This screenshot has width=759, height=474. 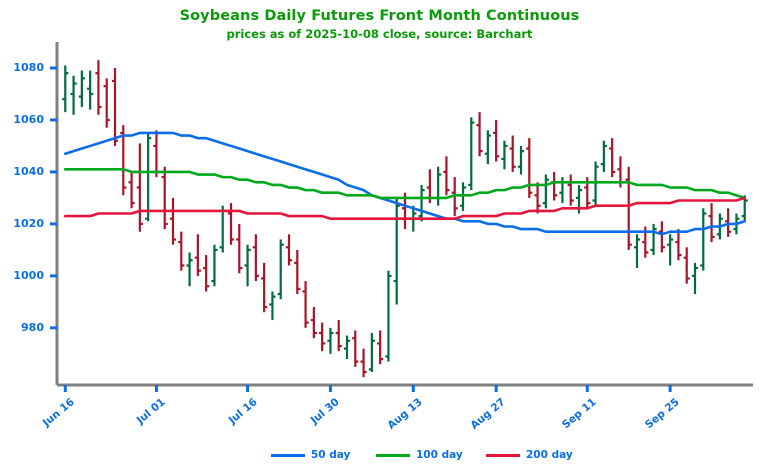 I want to click on y-tick-label: 1040, so click(x=28, y=171).